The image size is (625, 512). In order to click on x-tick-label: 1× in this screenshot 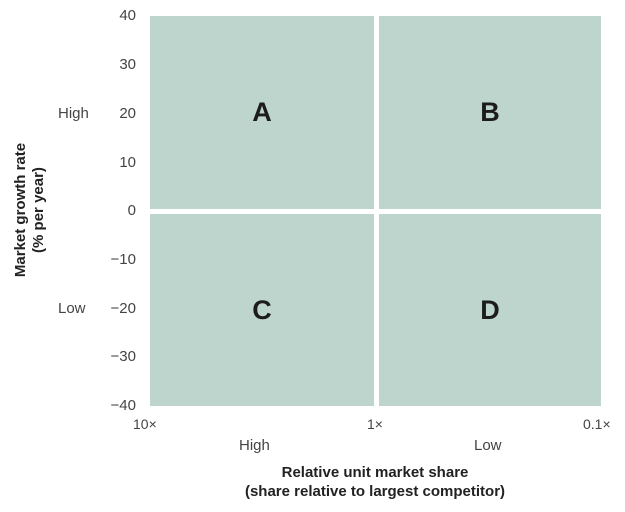, I will do `click(375, 424)`.